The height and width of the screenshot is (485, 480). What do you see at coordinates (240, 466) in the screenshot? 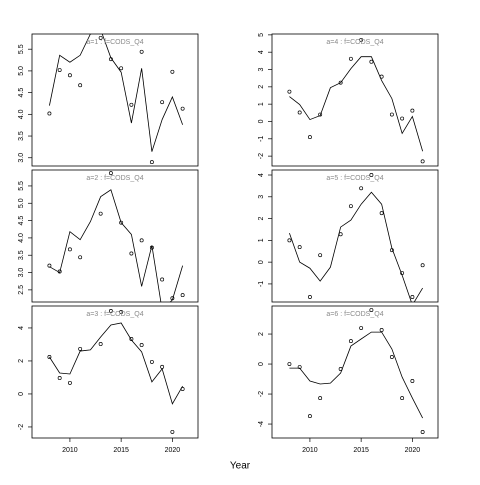
I see `x-axis-label: Year` at bounding box center [240, 466].